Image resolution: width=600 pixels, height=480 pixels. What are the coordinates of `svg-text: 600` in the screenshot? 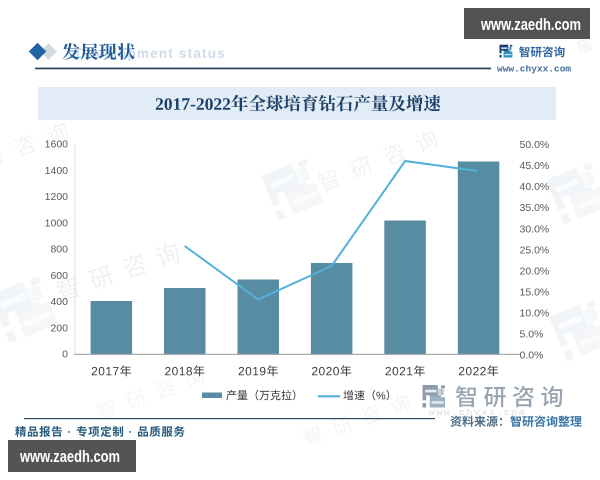 It's located at (59, 276).